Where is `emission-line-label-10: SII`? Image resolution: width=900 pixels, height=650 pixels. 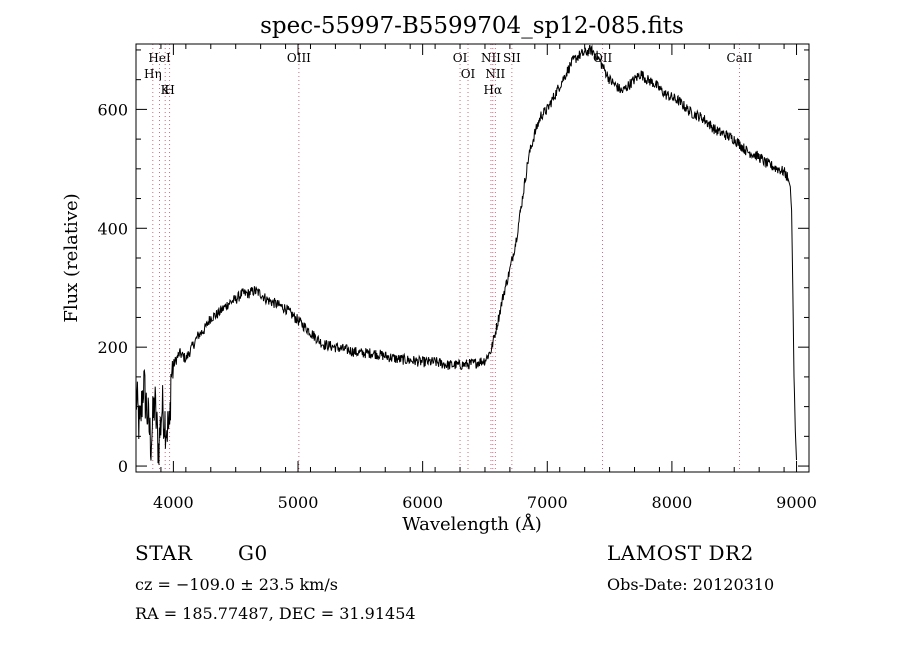 emission-line-label-10: SII is located at coordinates (512, 58).